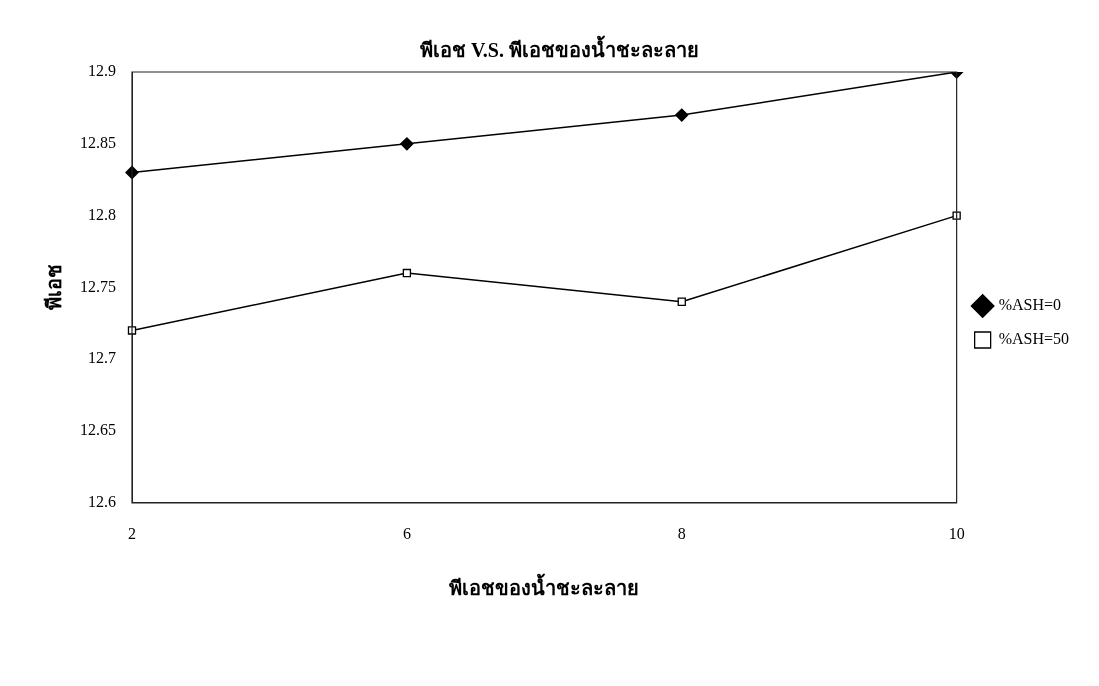 This screenshot has height=686, width=1099. Describe the element at coordinates (1029, 305) in the screenshot. I see `legend-label: %ASH=0` at that location.